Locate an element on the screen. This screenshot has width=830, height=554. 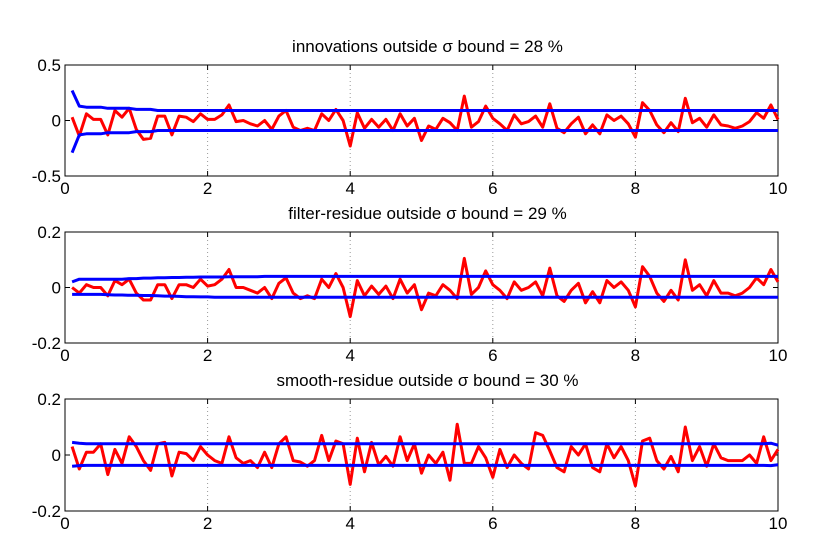
y-tick-label: -0.5 is located at coordinates (46, 176).